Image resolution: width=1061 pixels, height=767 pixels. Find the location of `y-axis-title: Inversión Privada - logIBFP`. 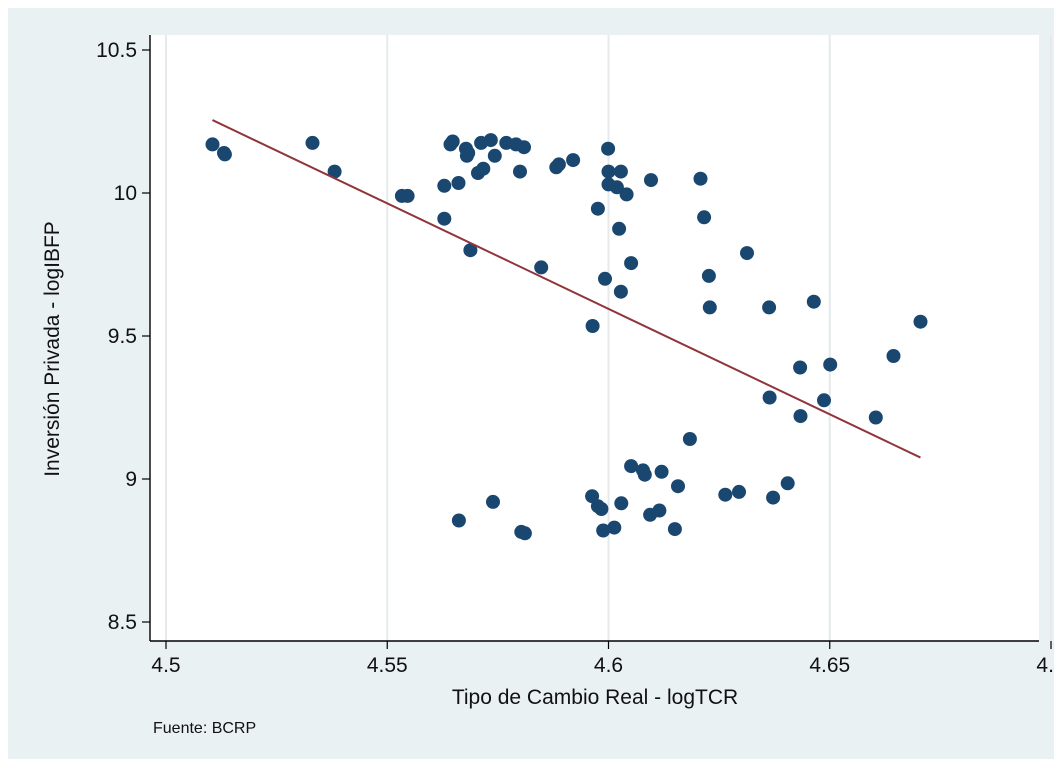

y-axis-title: Inversión Privada - logIBFP is located at coordinates (52, 349).